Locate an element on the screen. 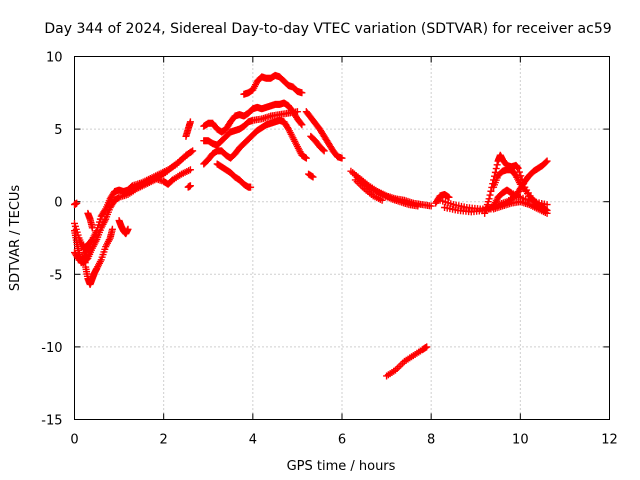 The width and height of the screenshot is (640, 480). y-tick-label: 5 is located at coordinates (58, 130).